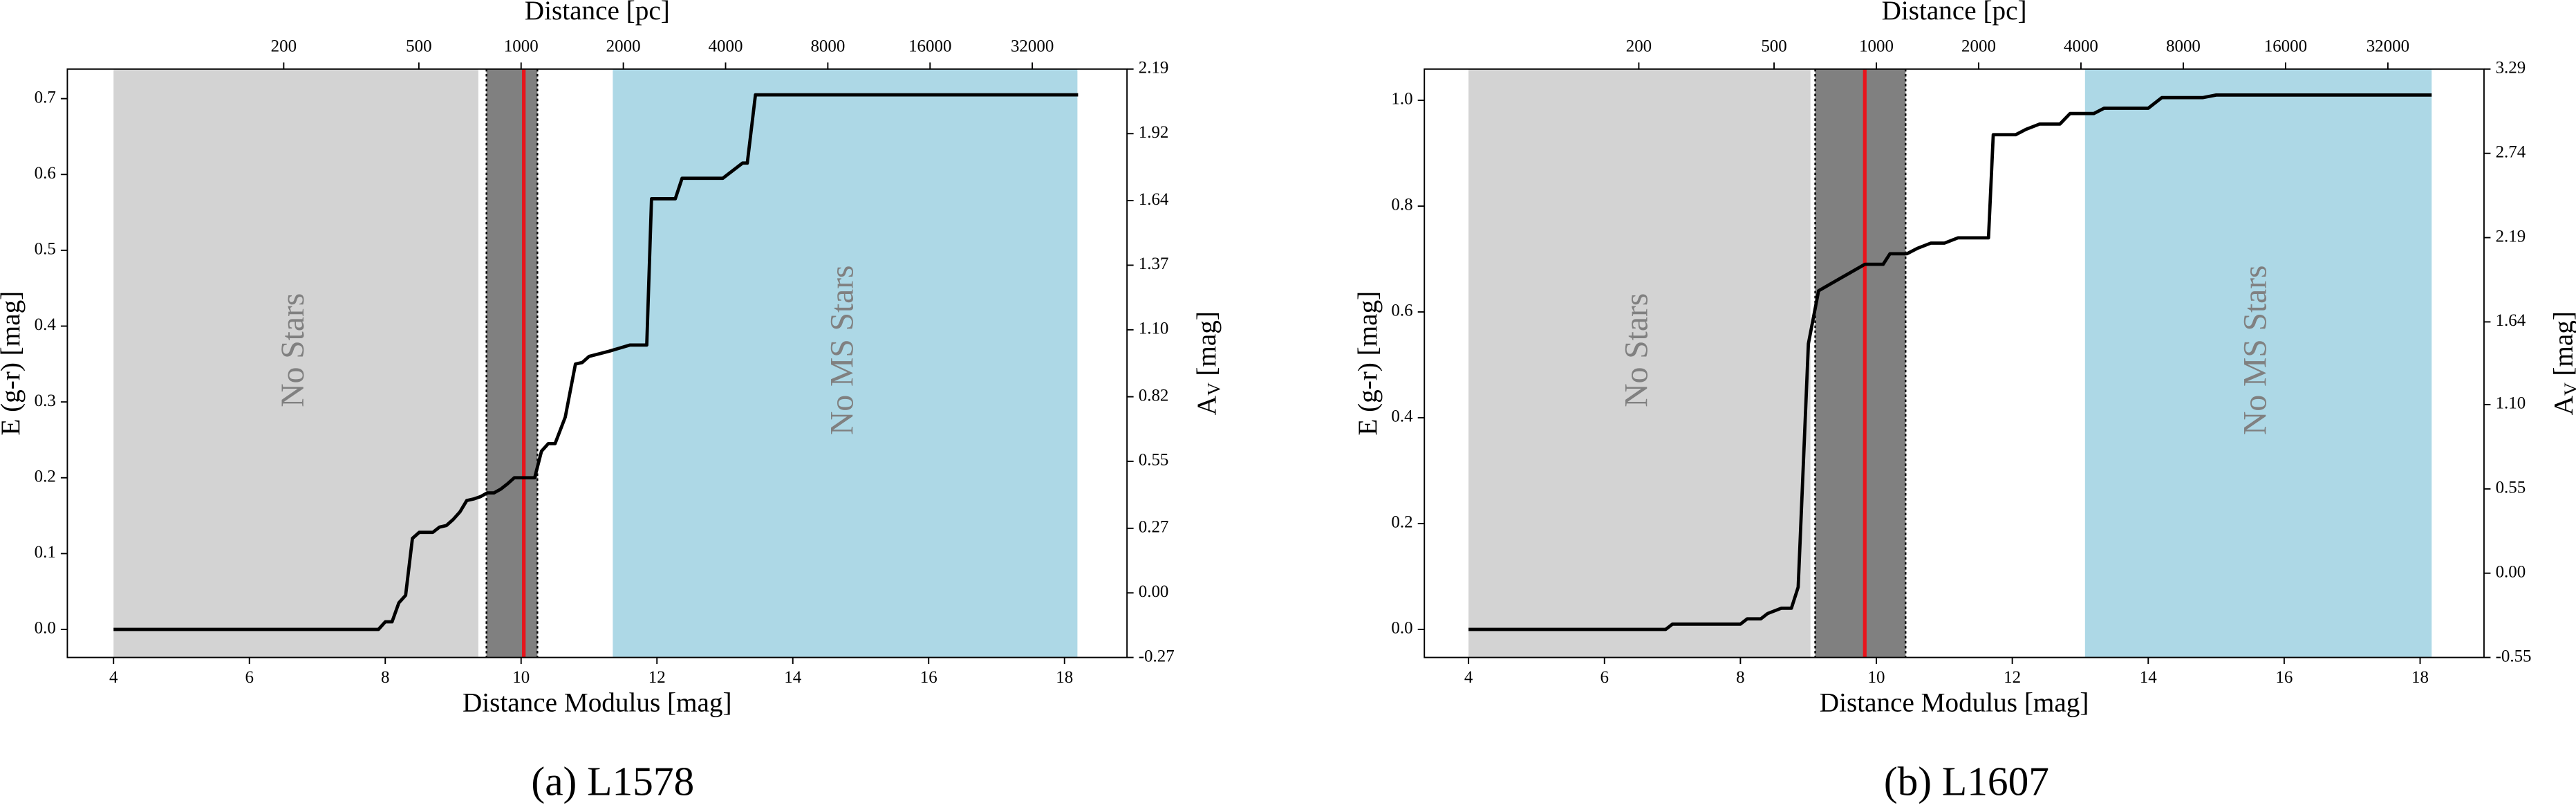  What do you see at coordinates (2511, 151) in the screenshot?
I see `y2-tick-label: 2.74` at bounding box center [2511, 151].